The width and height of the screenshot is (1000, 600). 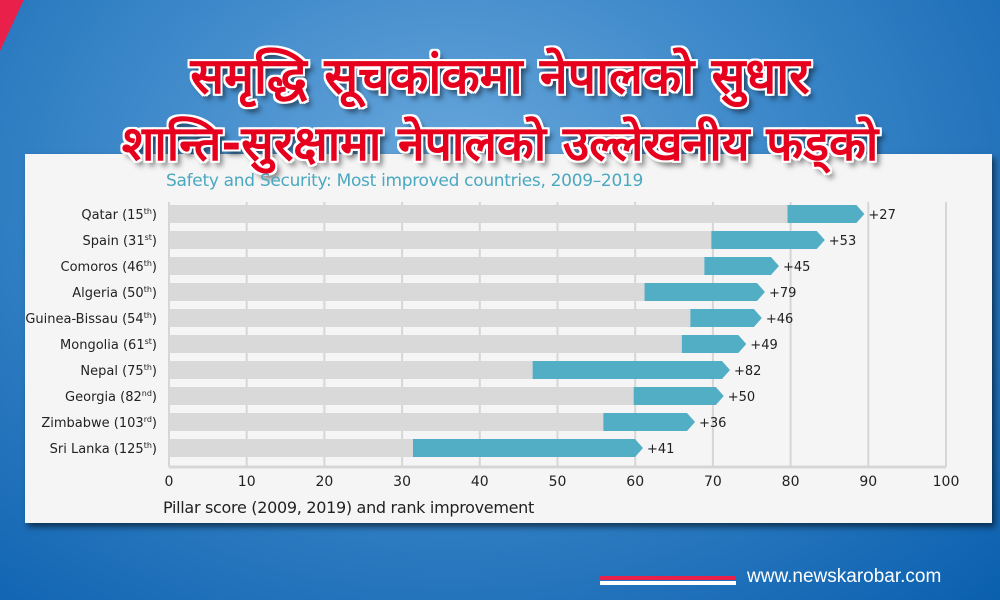 I want to click on country-name: Qatar (15, so click(x=112, y=215).